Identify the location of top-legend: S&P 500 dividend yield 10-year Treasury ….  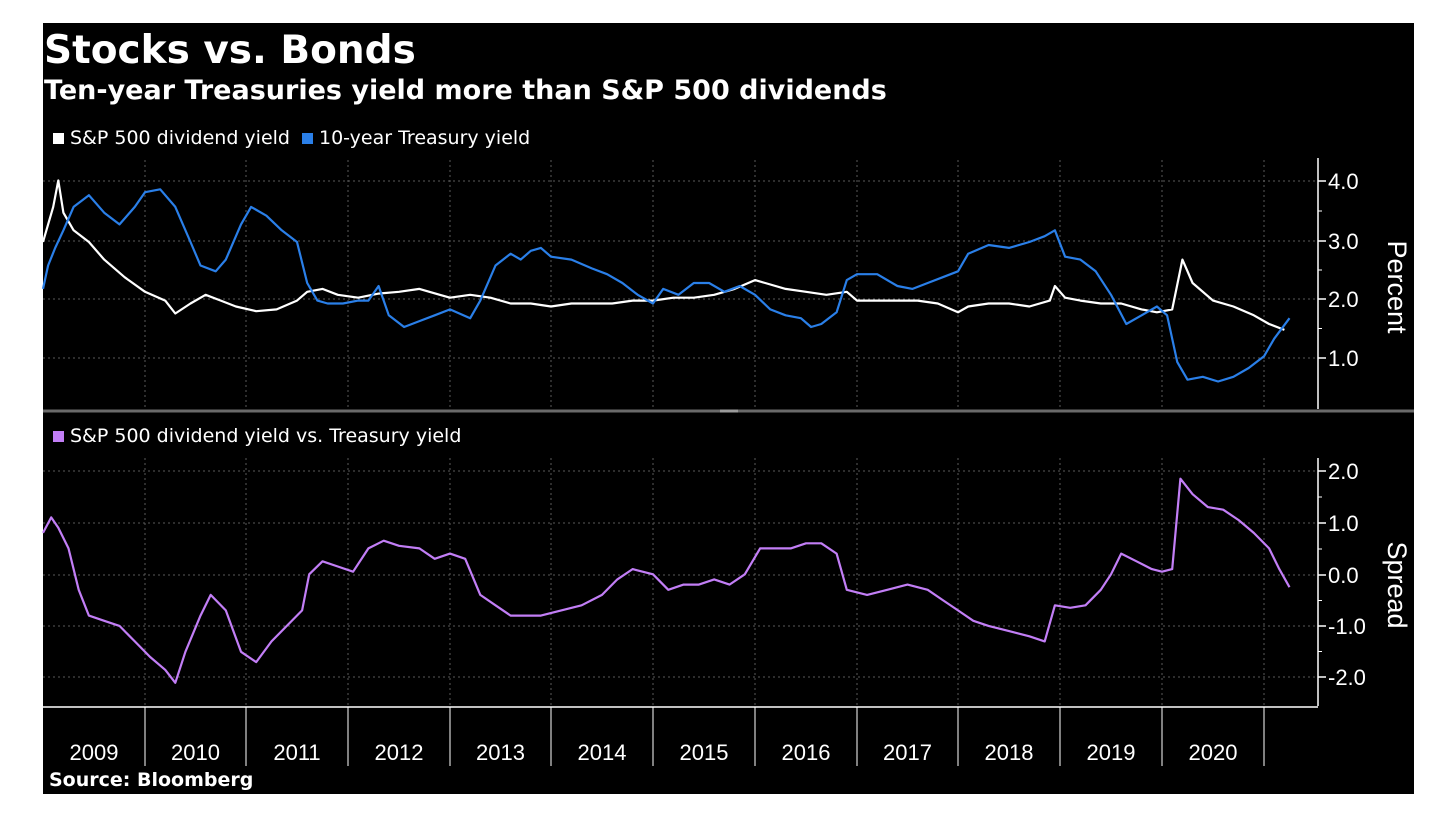
(297, 138).